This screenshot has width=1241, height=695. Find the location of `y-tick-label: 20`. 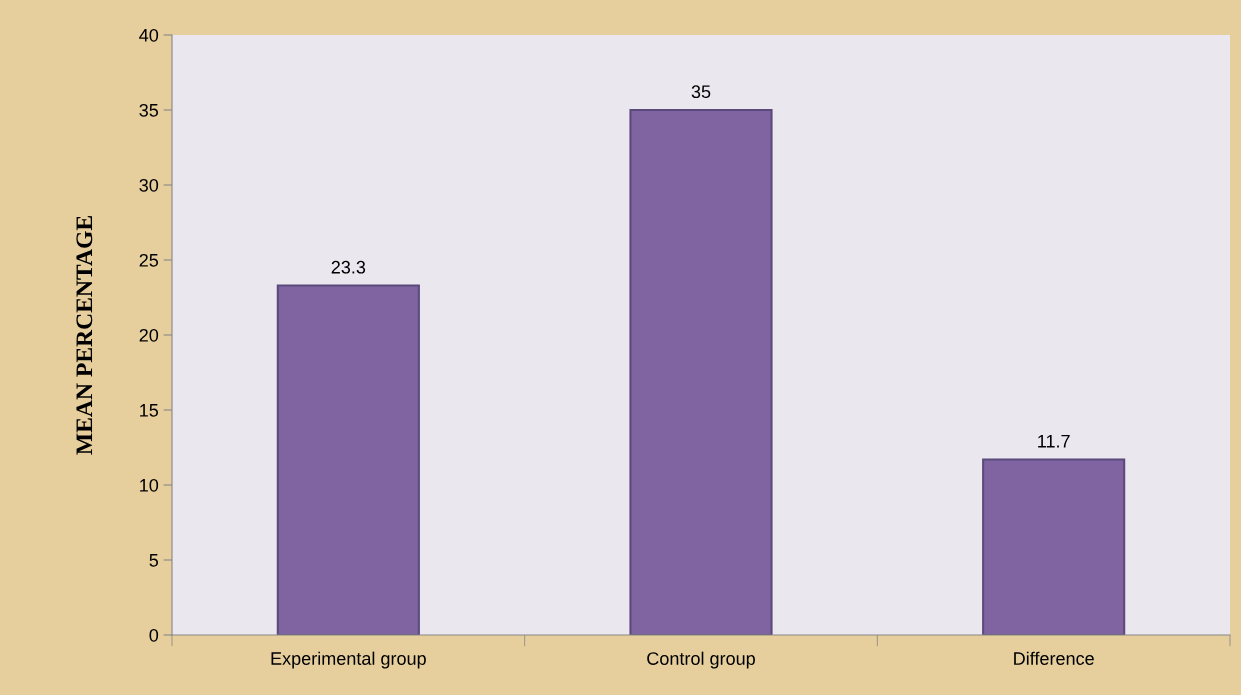

y-tick-label: 20 is located at coordinates (149, 335).